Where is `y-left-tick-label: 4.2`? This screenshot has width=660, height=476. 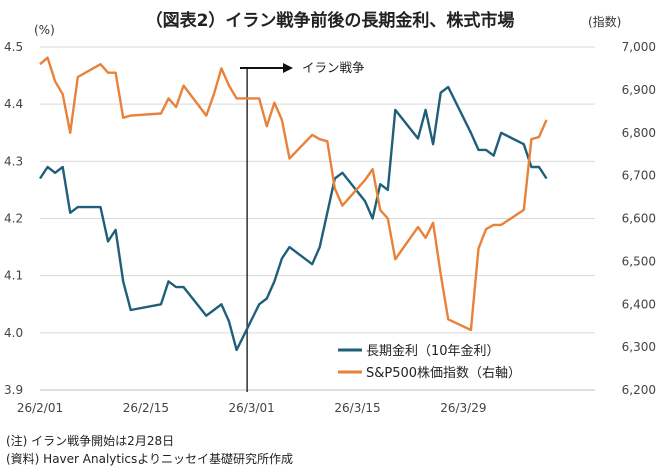 y-left-tick-label: 4.2 is located at coordinates (13, 219).